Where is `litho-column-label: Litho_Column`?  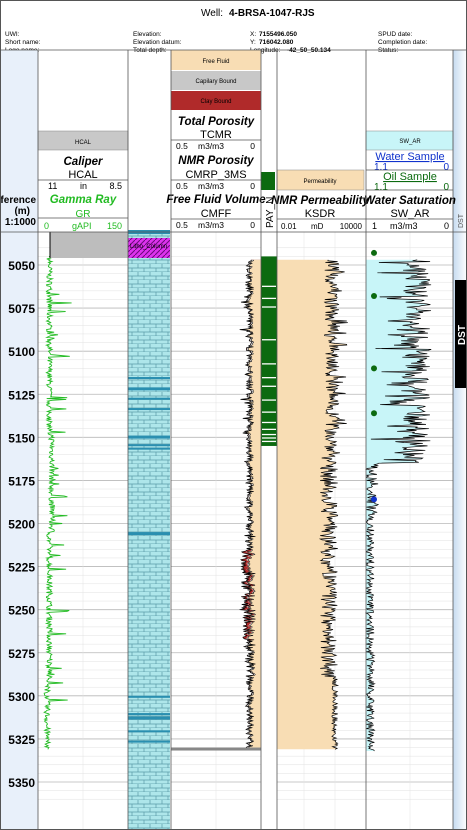
litho-column-label: Litho_Column is located at coordinates (148, 247).